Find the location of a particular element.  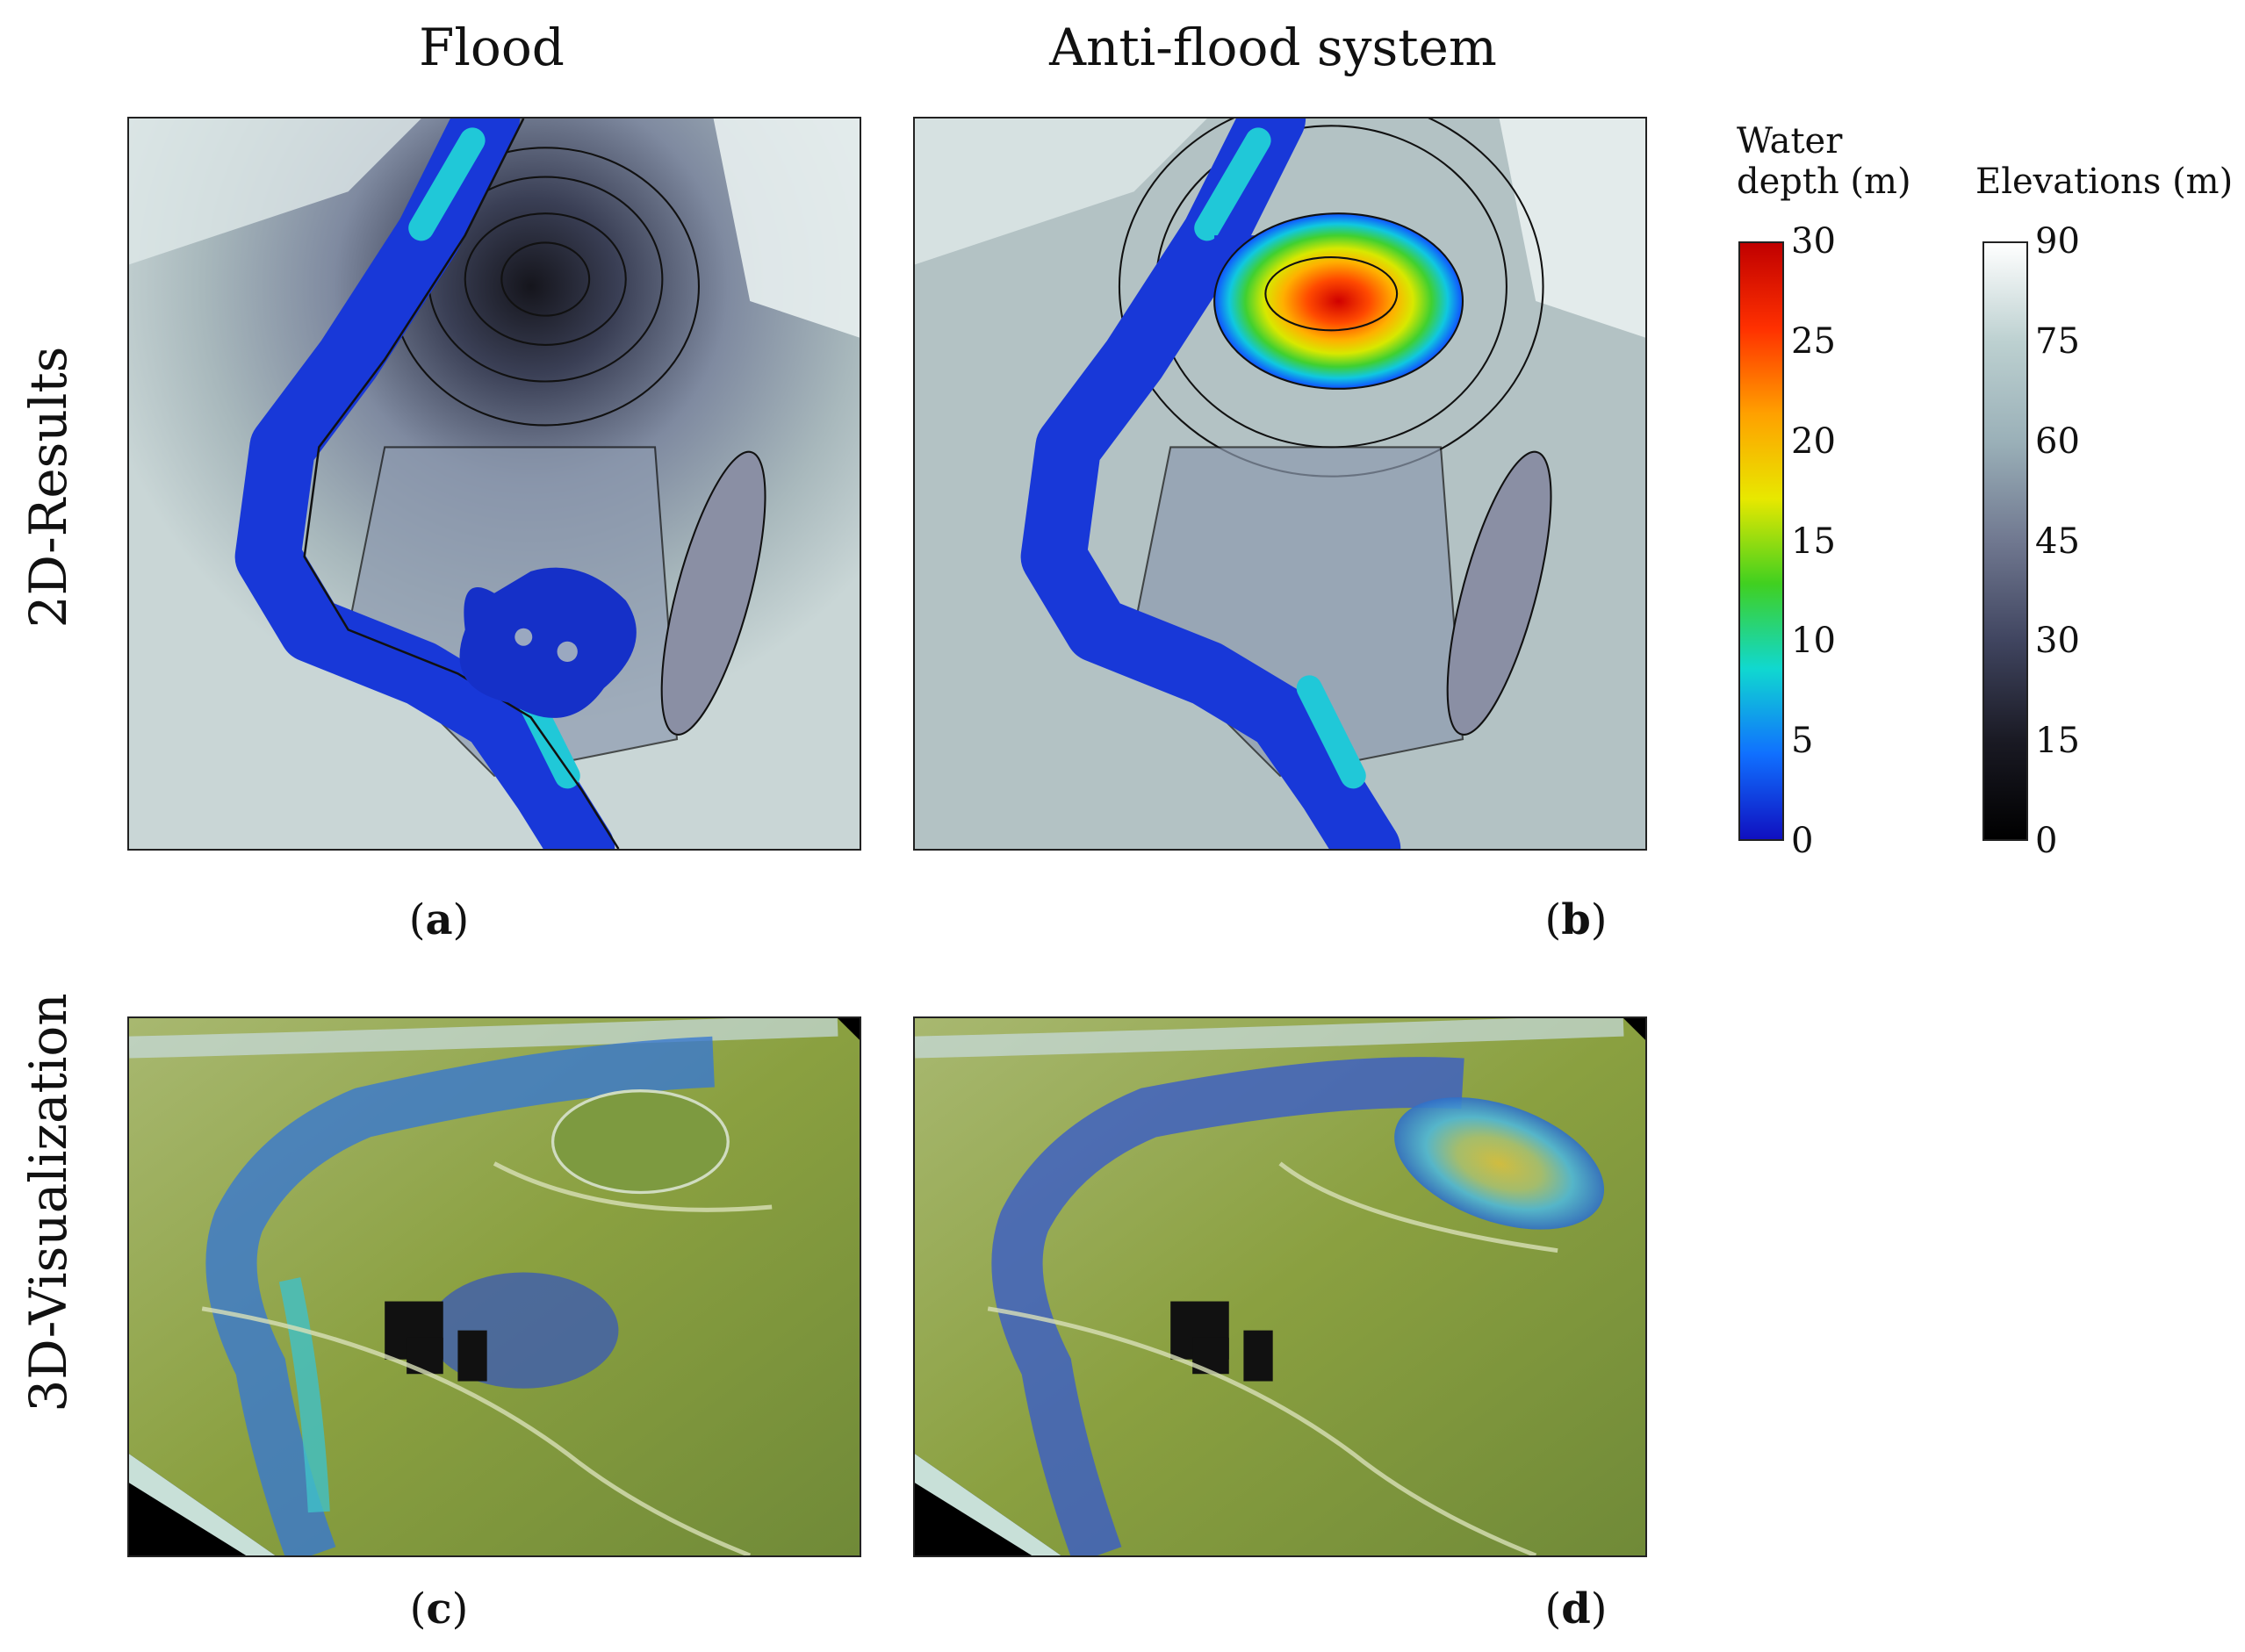

anti-flood-3d-photo is located at coordinates (1280, 1286).